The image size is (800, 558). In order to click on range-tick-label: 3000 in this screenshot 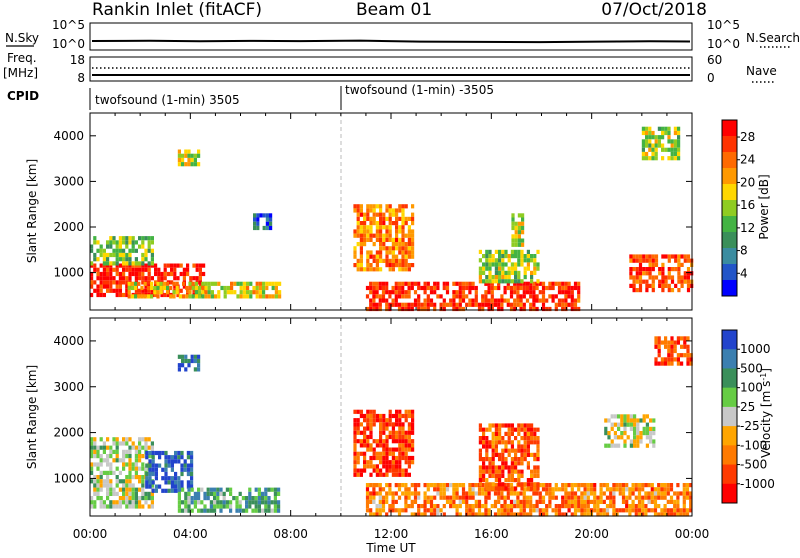, I will do `click(68, 387)`.